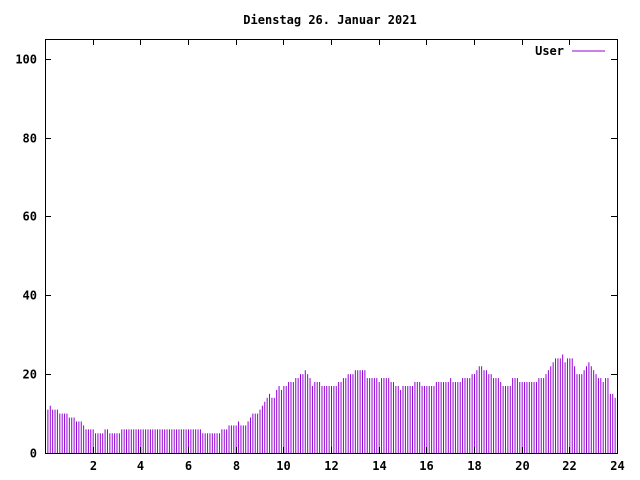 This screenshot has width=640, height=480. I want to click on x-tick-label: 14, so click(379, 466).